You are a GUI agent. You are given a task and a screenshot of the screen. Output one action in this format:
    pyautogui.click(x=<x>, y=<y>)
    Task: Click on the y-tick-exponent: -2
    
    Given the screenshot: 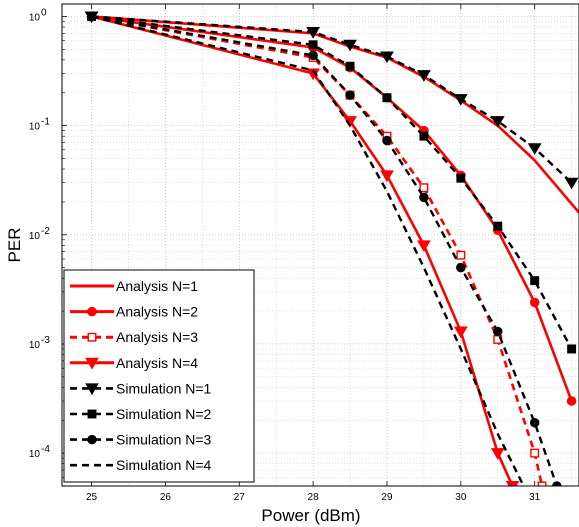 What is the action you would take?
    pyautogui.click(x=45, y=231)
    